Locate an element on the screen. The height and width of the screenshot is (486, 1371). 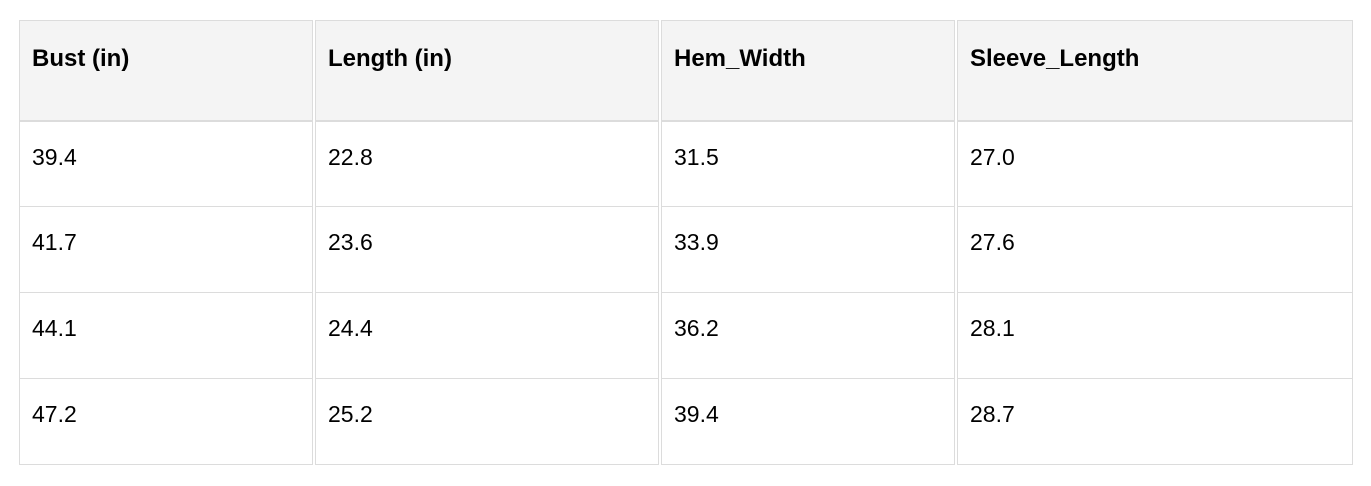
table-cell: 23.6 is located at coordinates (487, 250).